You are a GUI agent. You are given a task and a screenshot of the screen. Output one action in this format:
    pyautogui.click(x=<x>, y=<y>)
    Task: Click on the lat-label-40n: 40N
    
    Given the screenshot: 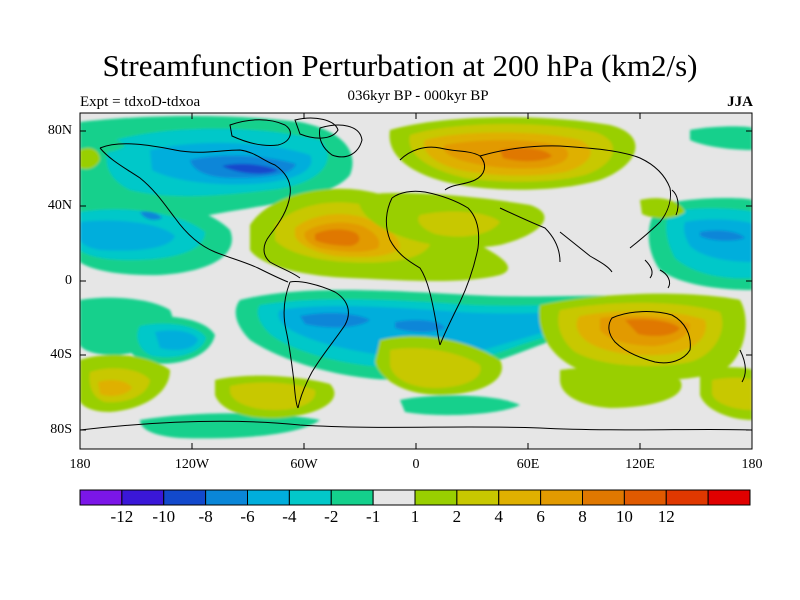 What is the action you would take?
    pyautogui.click(x=59, y=205)
    